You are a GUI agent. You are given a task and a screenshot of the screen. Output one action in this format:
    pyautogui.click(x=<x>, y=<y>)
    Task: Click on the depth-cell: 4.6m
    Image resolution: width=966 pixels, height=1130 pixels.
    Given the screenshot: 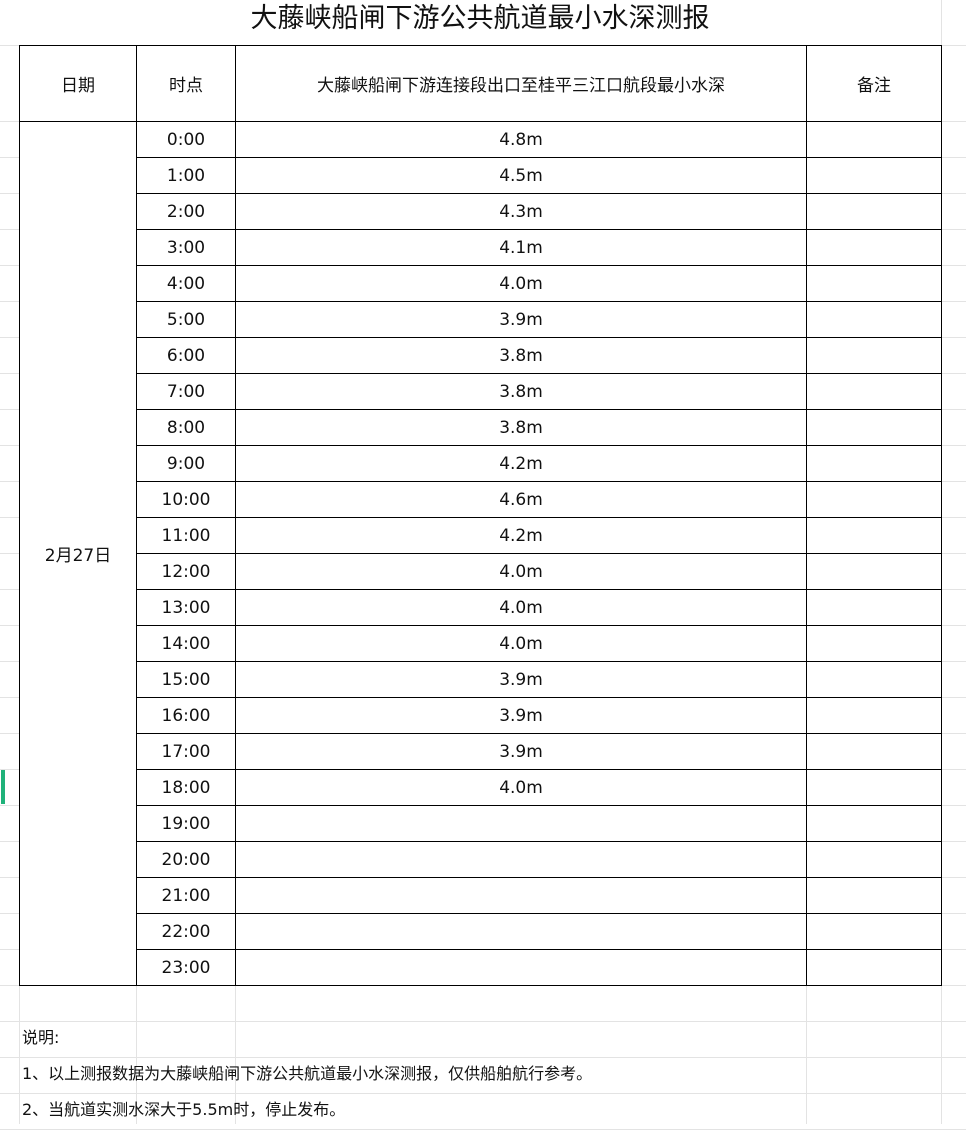 What is the action you would take?
    pyautogui.click(x=521, y=499)
    